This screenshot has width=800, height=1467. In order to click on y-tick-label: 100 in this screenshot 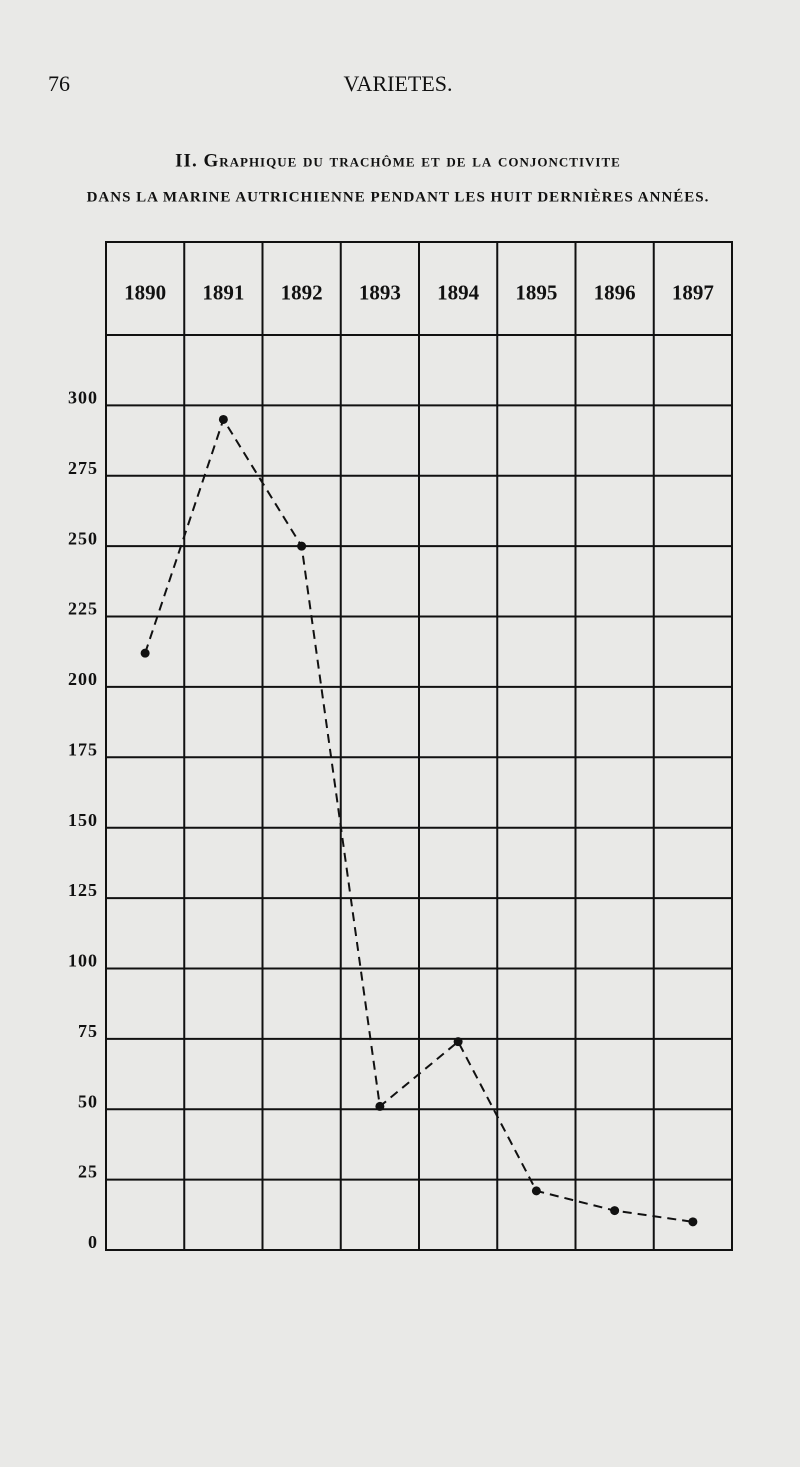, I will do `click(83, 961)`.